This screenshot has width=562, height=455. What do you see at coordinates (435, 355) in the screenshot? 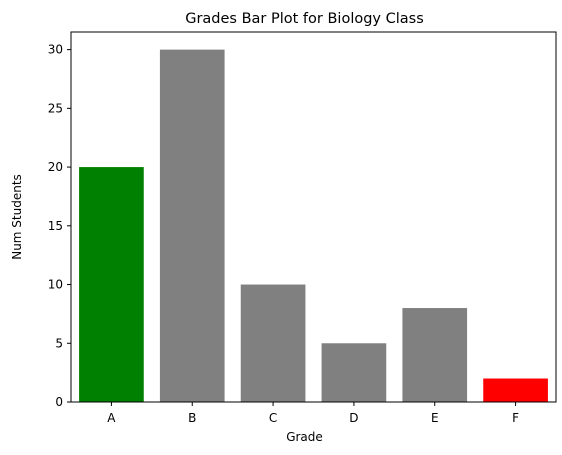
I see `bar-e` at bounding box center [435, 355].